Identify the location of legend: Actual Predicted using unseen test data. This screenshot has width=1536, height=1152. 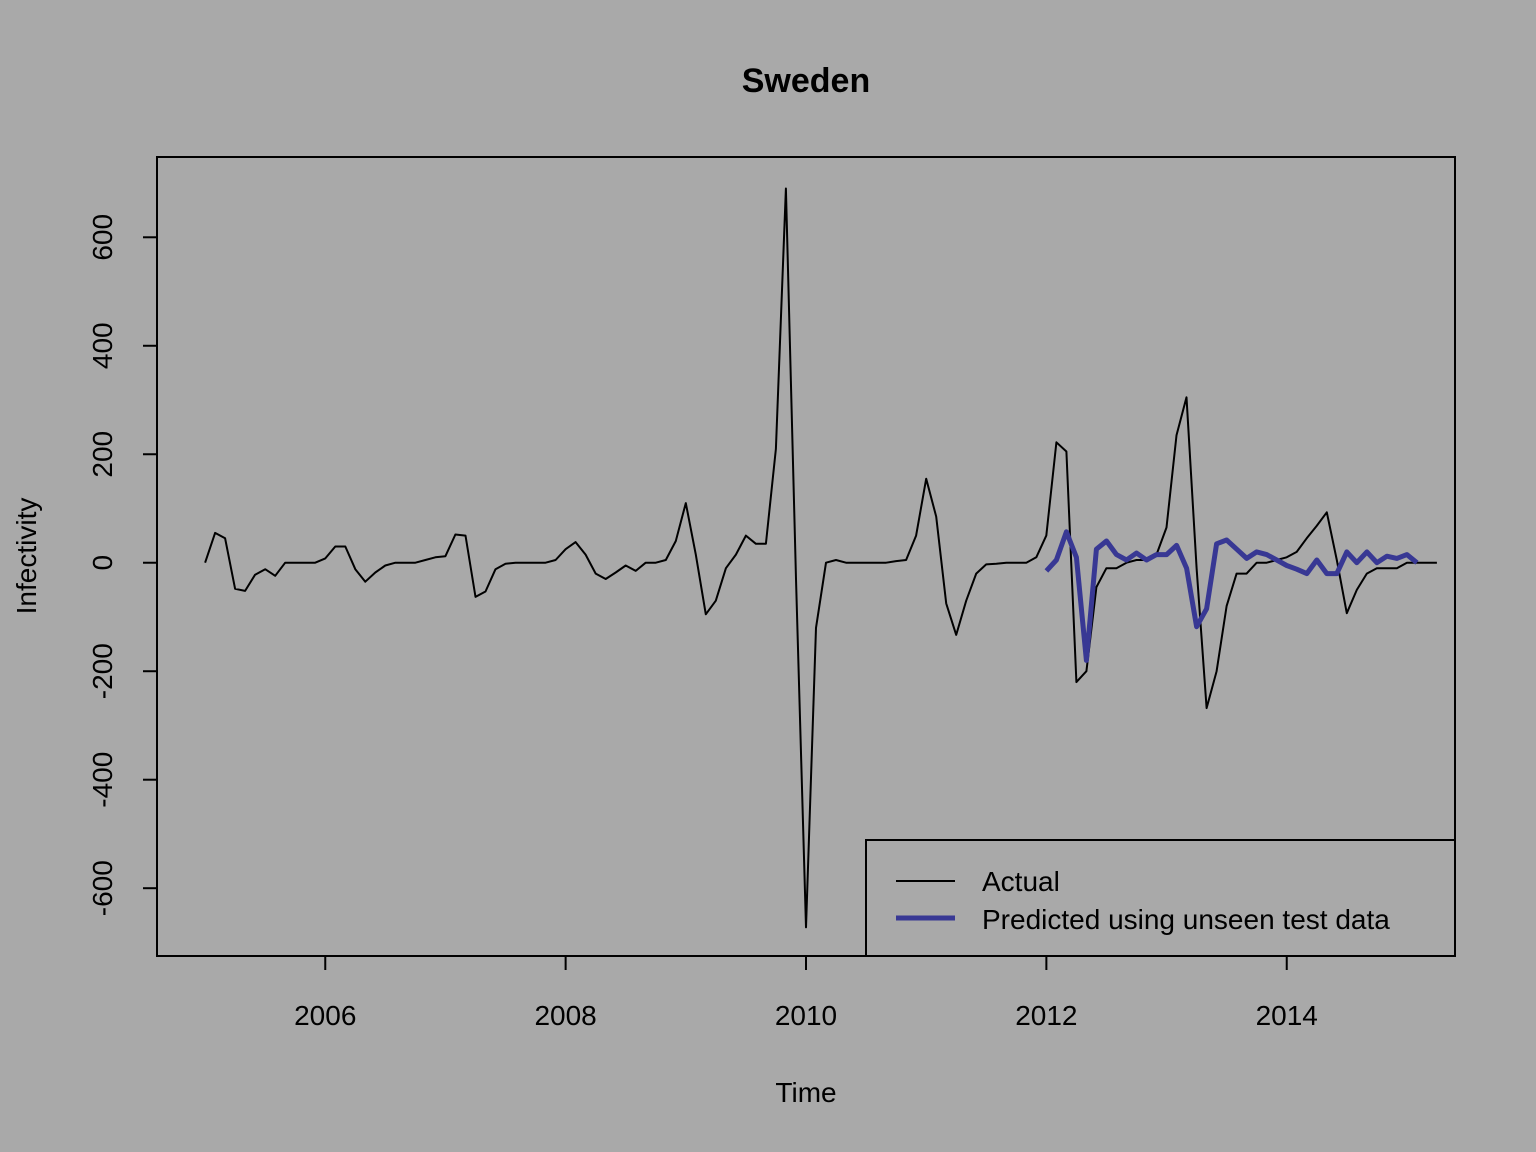
(1160, 898).